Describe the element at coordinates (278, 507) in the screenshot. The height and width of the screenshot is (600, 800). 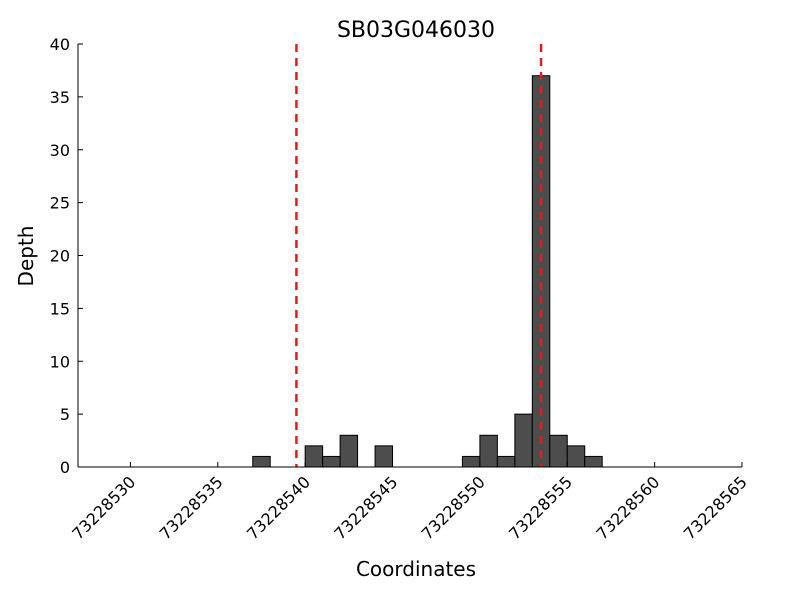
I see `x-tick-label: 73228540` at that location.